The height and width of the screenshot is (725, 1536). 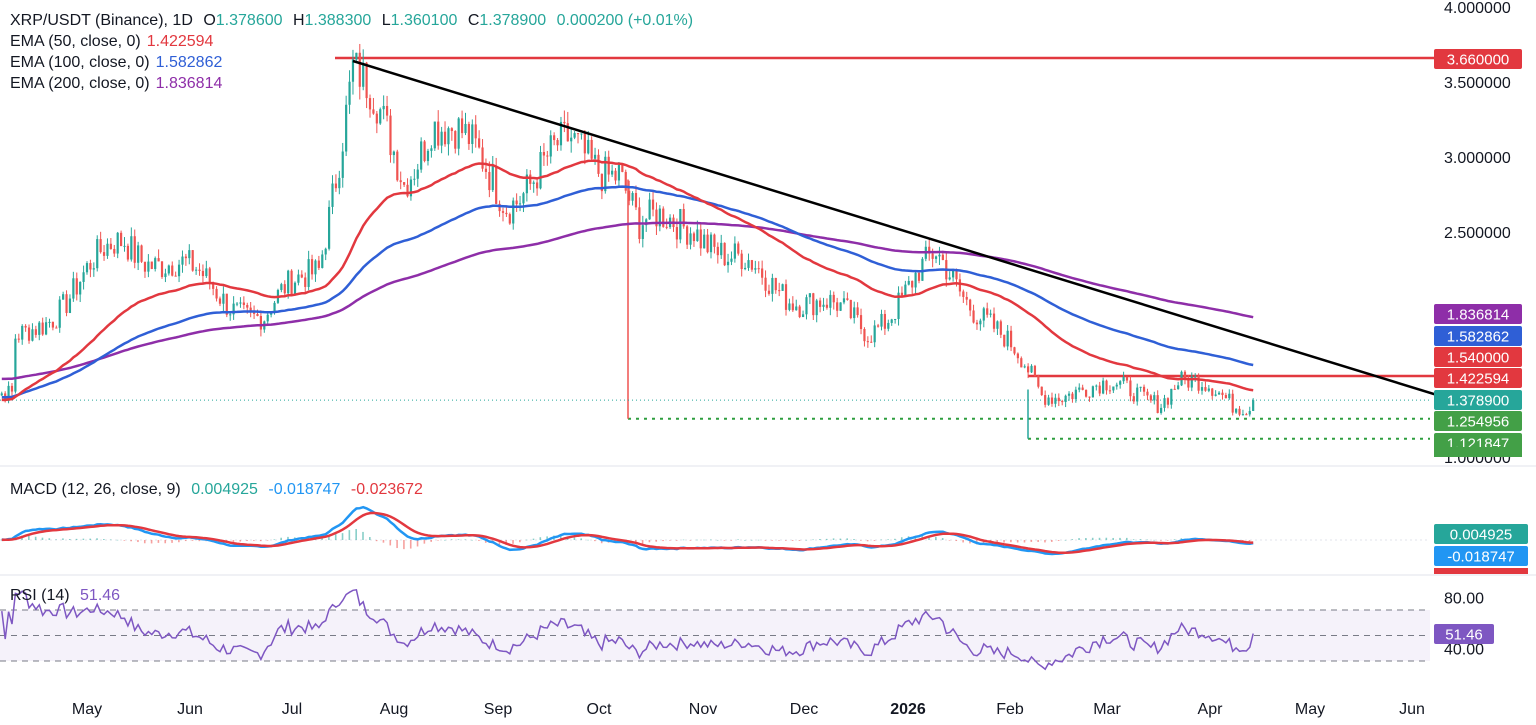 I want to click on macd-tag, so click(x=1481, y=534).